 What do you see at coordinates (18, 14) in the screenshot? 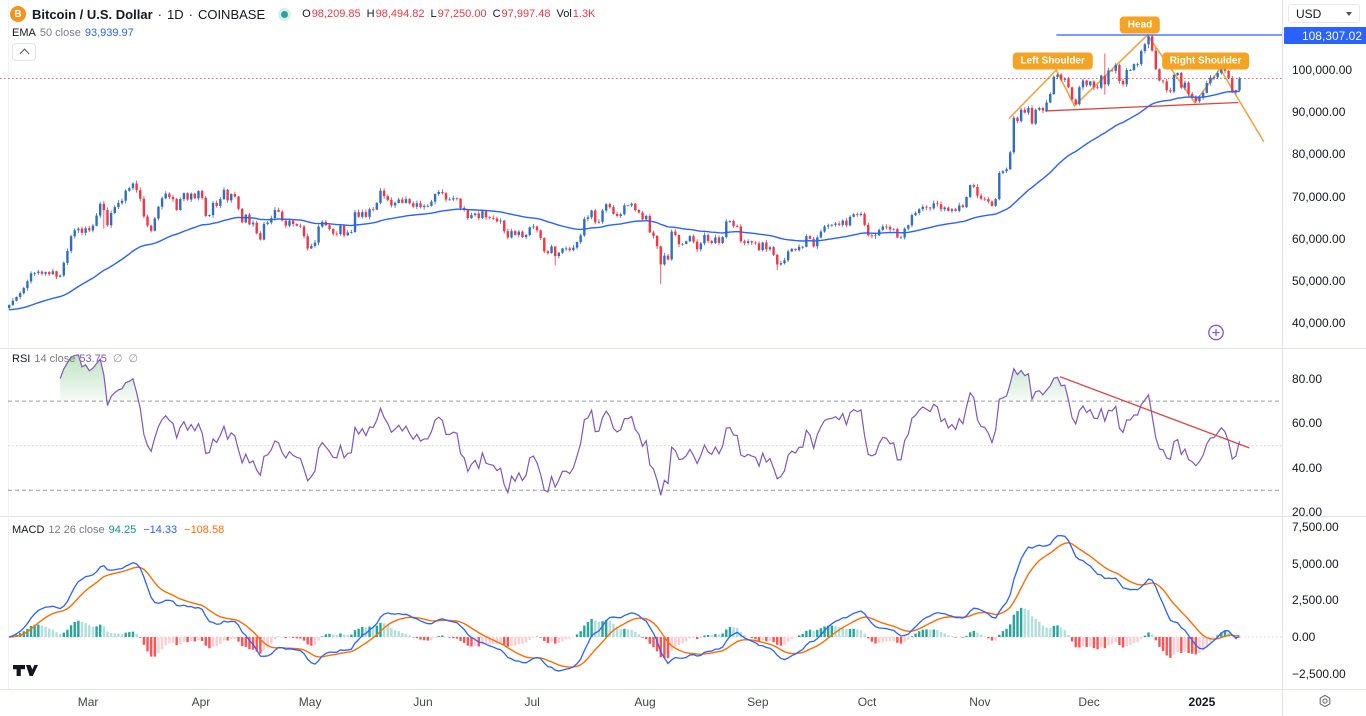
I see `bitcoin-icon: B` at bounding box center [18, 14].